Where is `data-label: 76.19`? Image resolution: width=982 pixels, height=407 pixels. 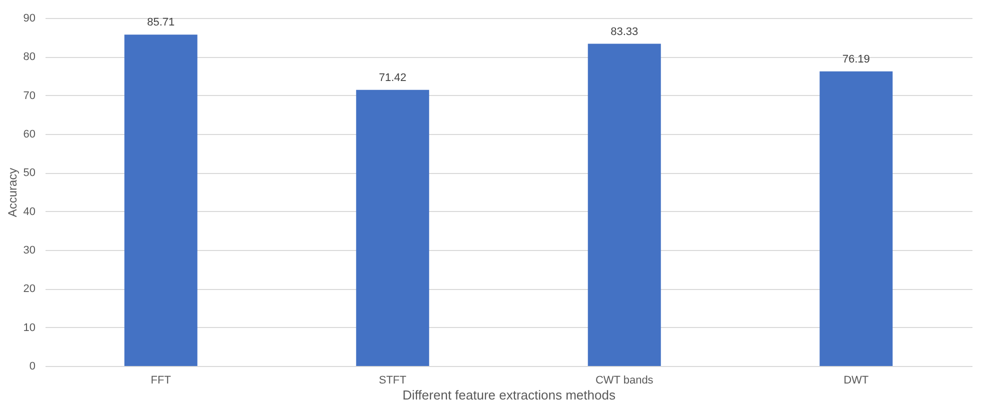 data-label: 76.19 is located at coordinates (856, 59).